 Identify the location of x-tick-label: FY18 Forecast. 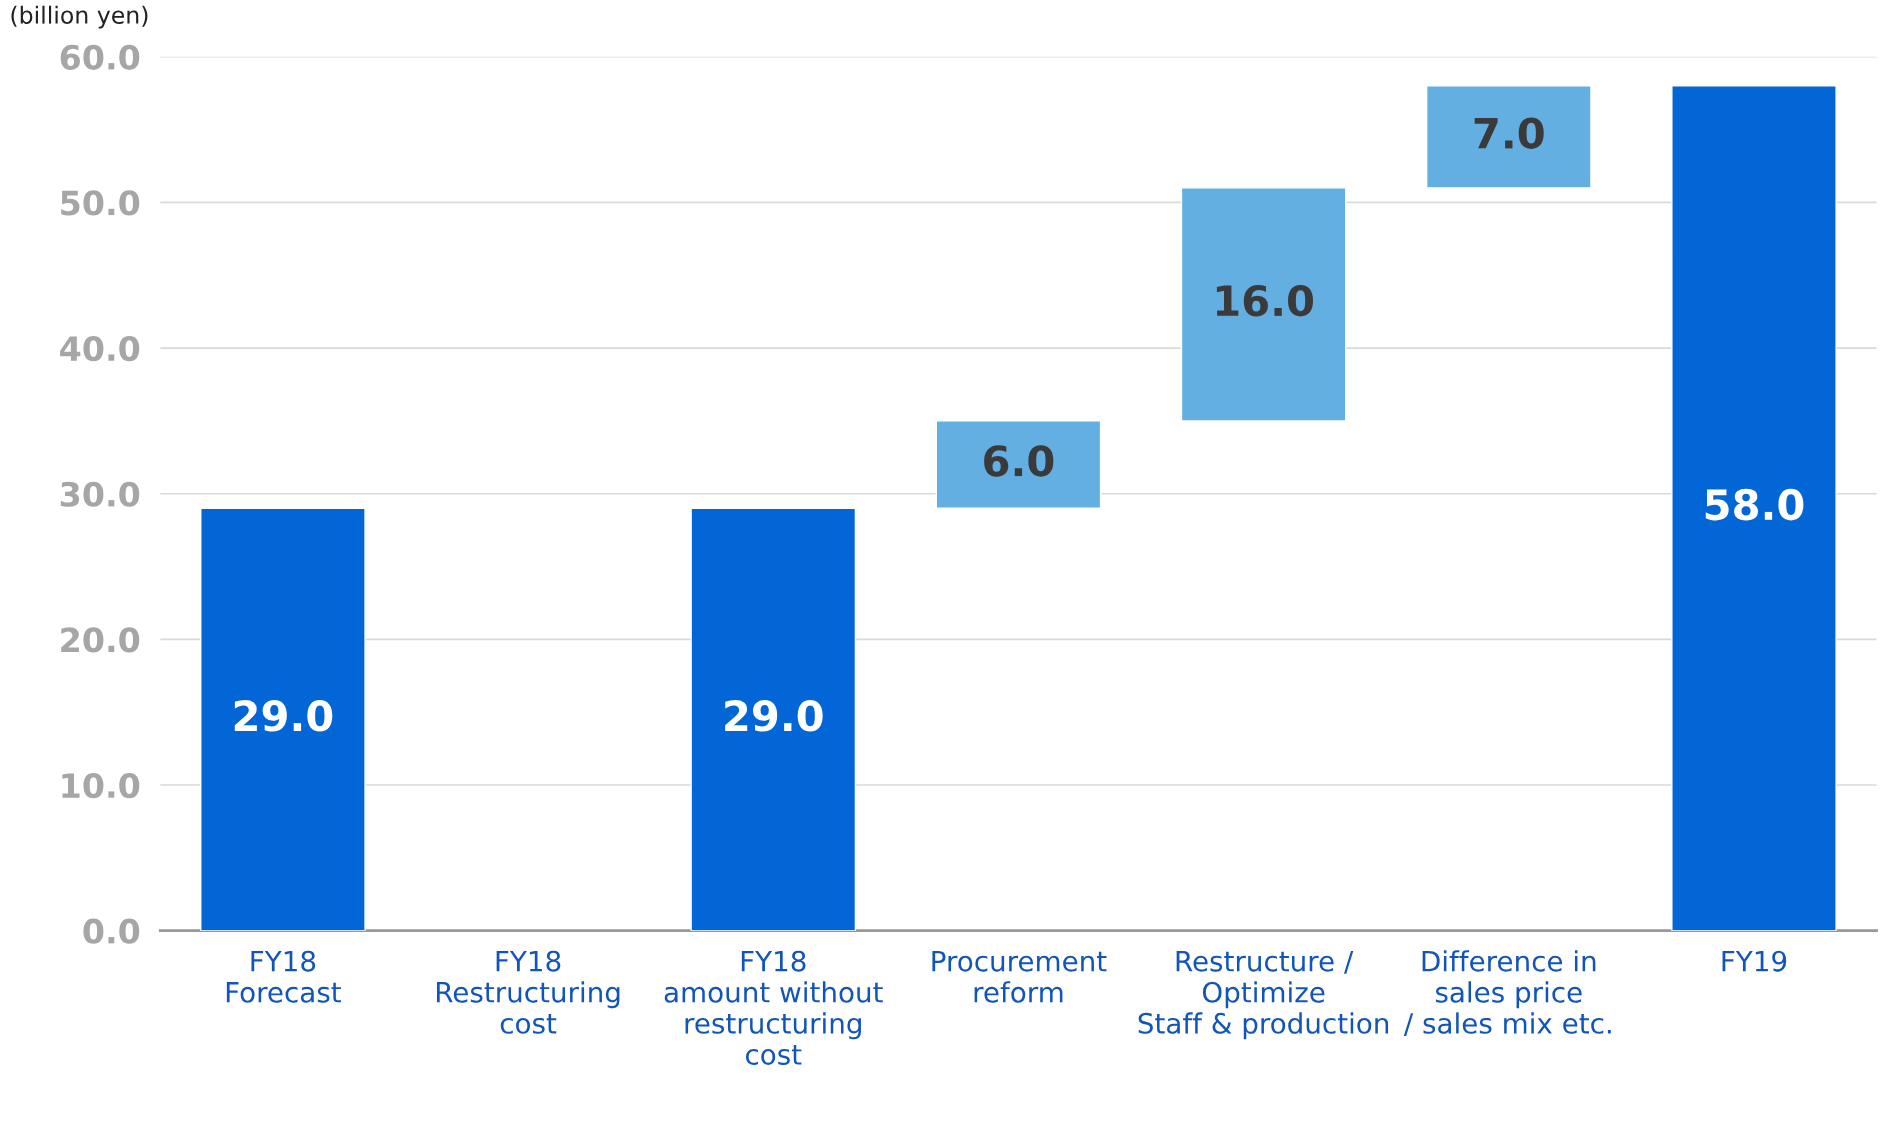
(283, 976).